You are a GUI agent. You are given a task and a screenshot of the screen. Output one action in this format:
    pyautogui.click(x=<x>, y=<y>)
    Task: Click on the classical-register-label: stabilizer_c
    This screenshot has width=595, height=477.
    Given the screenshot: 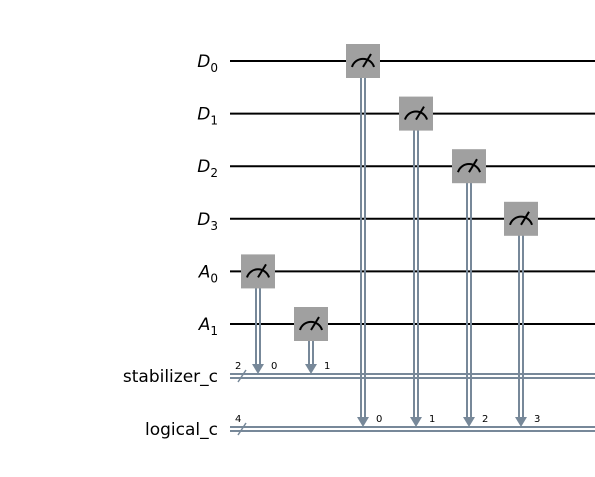 What is the action you would take?
    pyautogui.click(x=170, y=377)
    